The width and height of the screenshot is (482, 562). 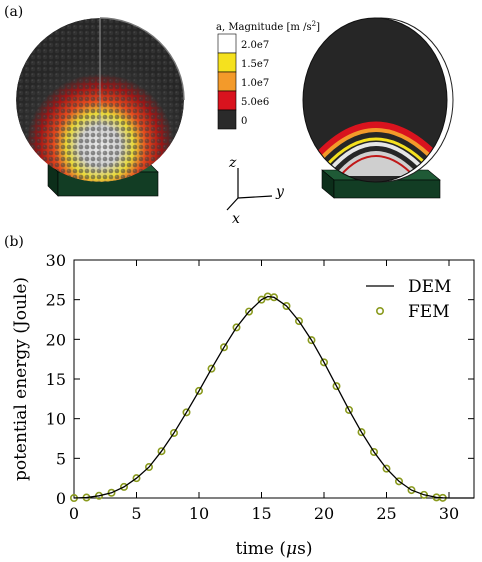 What do you see at coordinates (375, 100) in the screenshot?
I see `fem-disc-outline` at bounding box center [375, 100].